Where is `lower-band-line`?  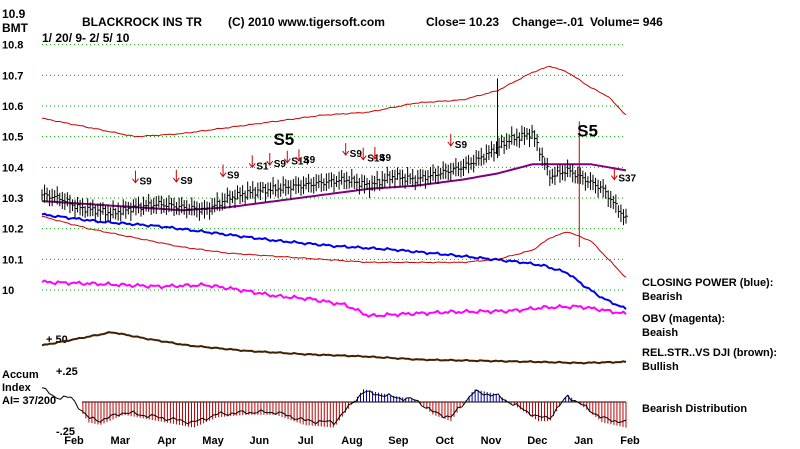
lower-band-line is located at coordinates (334, 246).